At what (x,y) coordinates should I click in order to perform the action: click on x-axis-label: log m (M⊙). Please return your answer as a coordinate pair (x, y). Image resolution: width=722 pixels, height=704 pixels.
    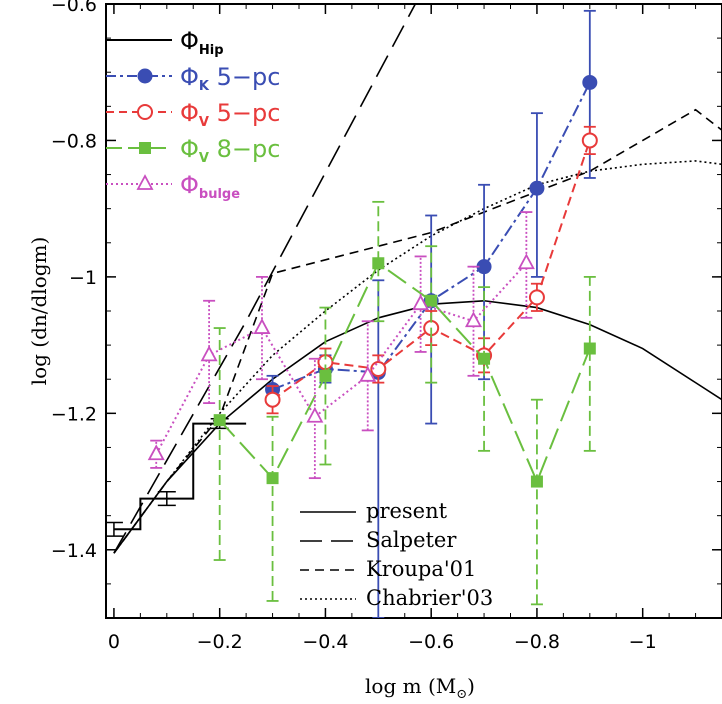
    Looking at the image, I should click on (420, 688).